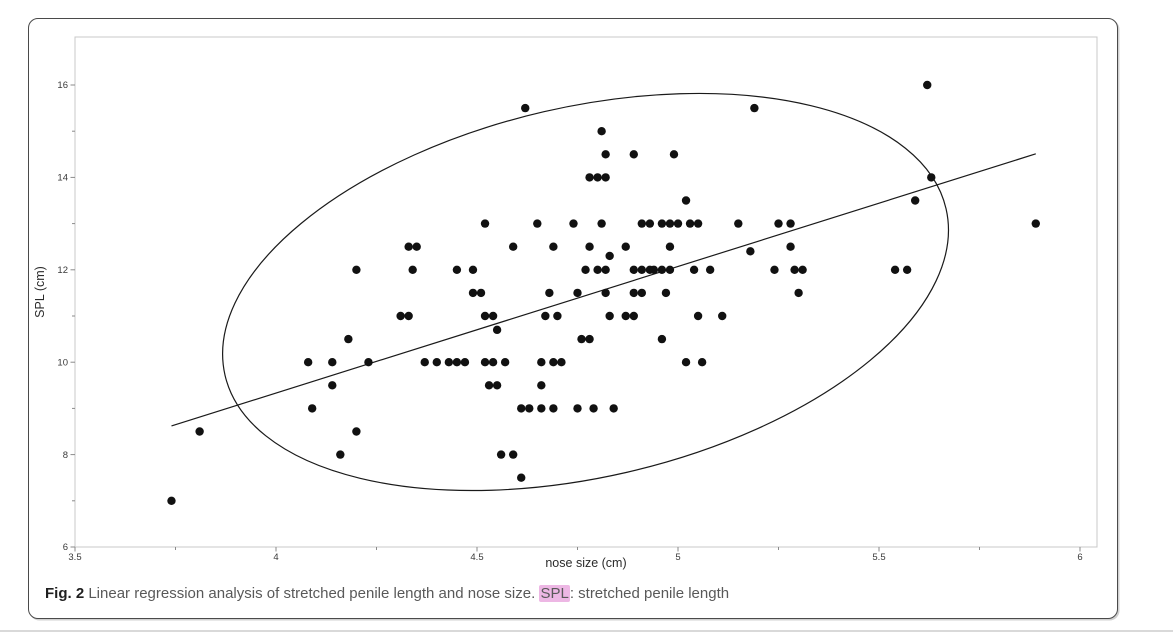  I want to click on caption-abbrev-text: : stretched penile length, so click(649, 593).